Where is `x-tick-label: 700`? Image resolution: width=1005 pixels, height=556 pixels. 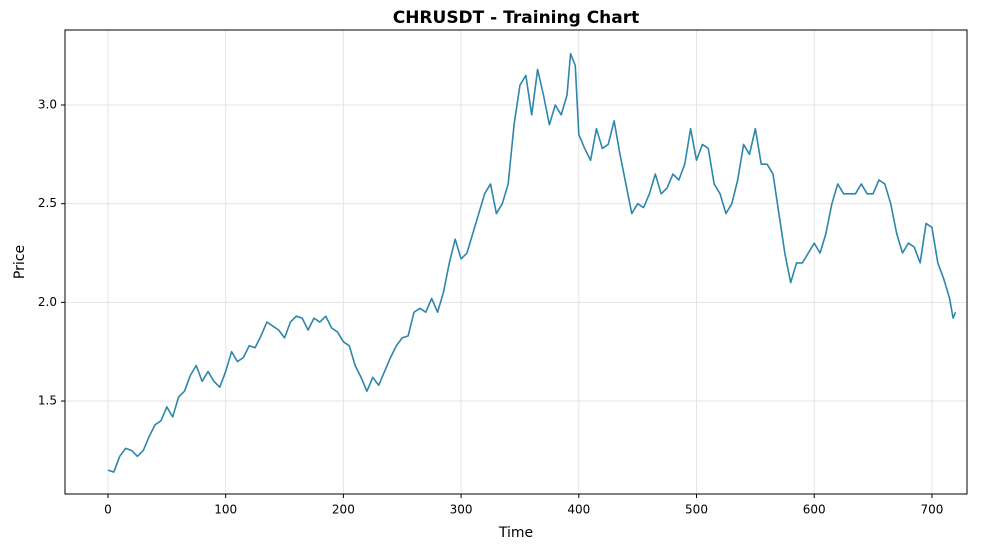
x-tick-label: 700 is located at coordinates (931, 510).